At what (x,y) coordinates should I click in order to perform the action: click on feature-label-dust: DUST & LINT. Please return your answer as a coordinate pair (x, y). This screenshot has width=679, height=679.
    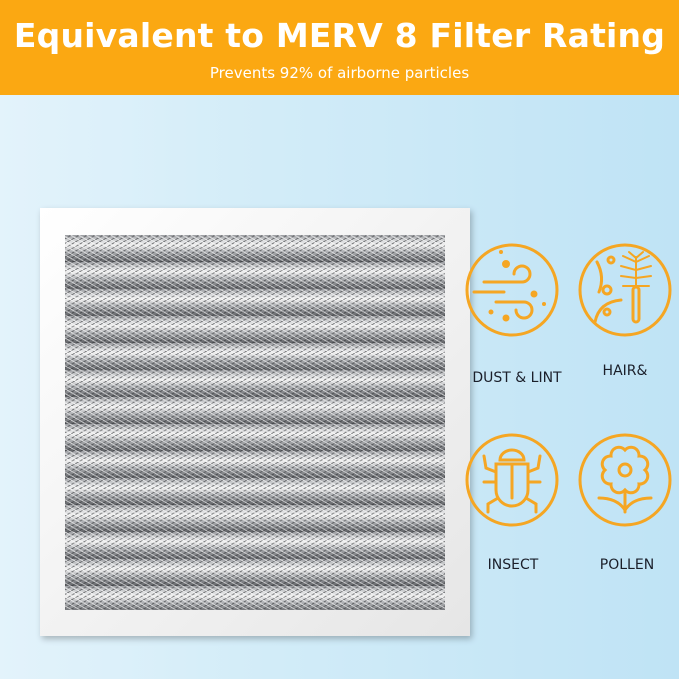
    Looking at the image, I should click on (517, 378).